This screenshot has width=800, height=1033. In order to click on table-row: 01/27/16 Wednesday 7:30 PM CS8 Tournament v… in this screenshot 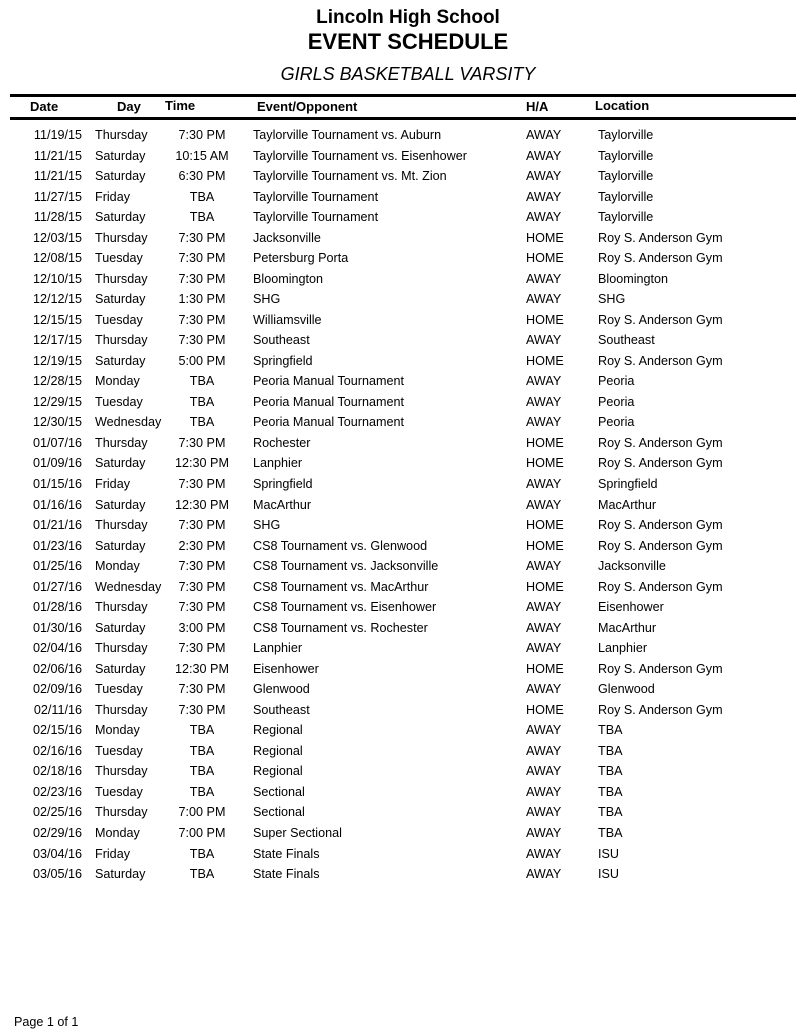, I will do `click(400, 590)`.